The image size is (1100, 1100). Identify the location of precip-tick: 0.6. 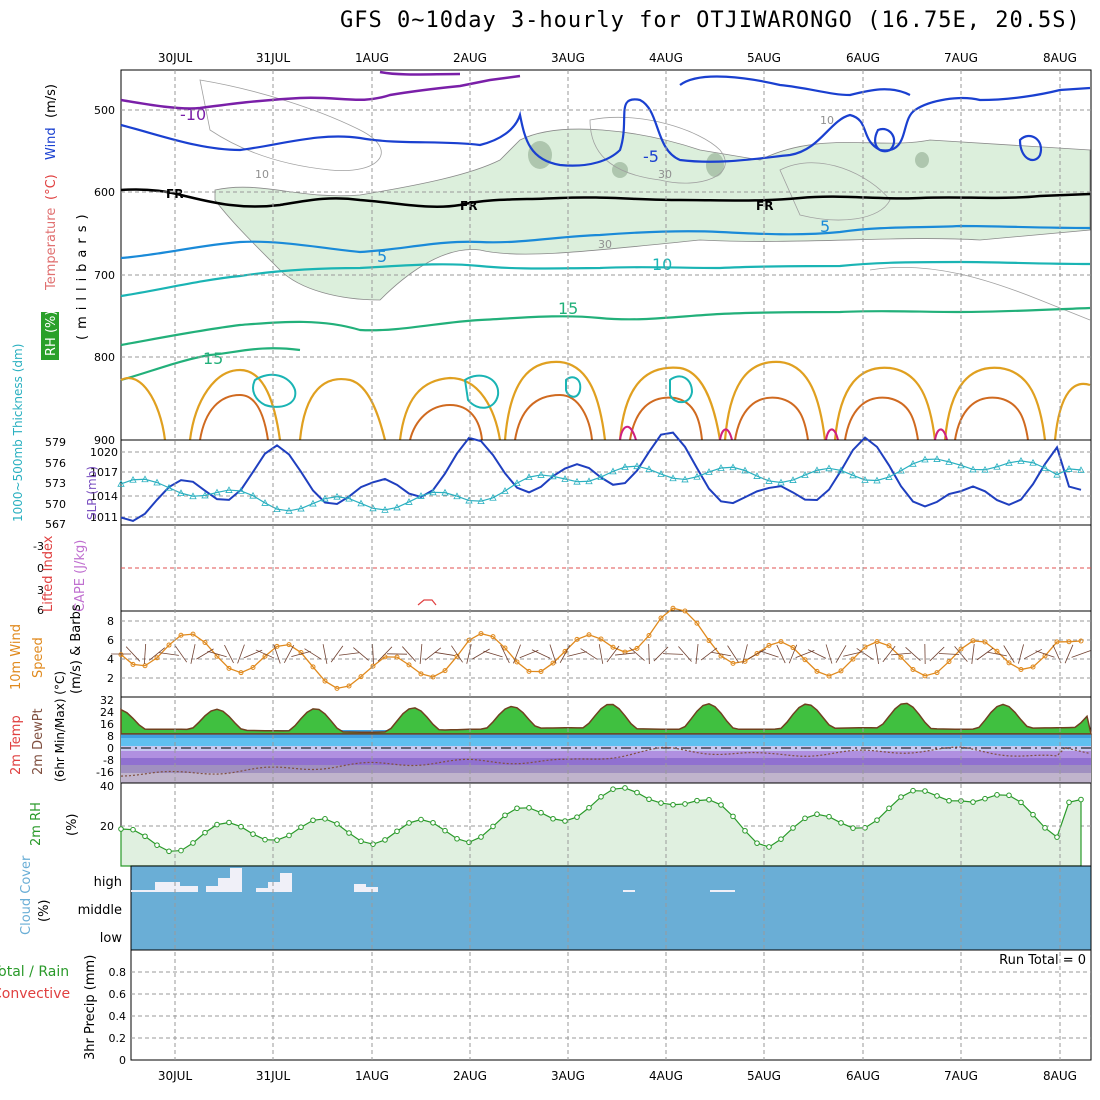
(118, 994).